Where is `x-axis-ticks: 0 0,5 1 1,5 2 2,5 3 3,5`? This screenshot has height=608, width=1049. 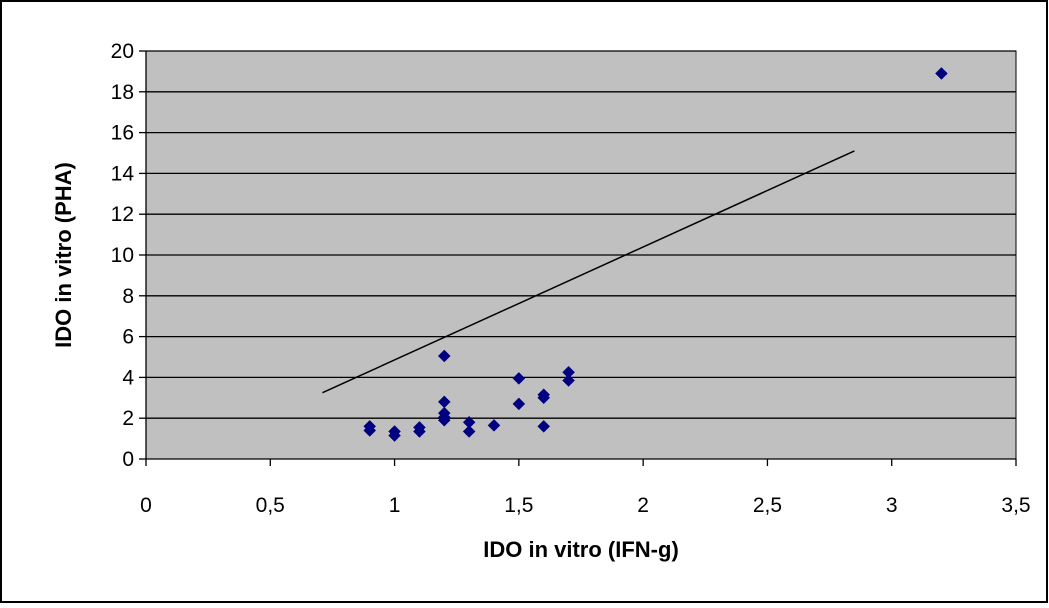 x-axis-ticks: 0 0,5 1 1,5 2 2,5 3 3,5 is located at coordinates (585, 488).